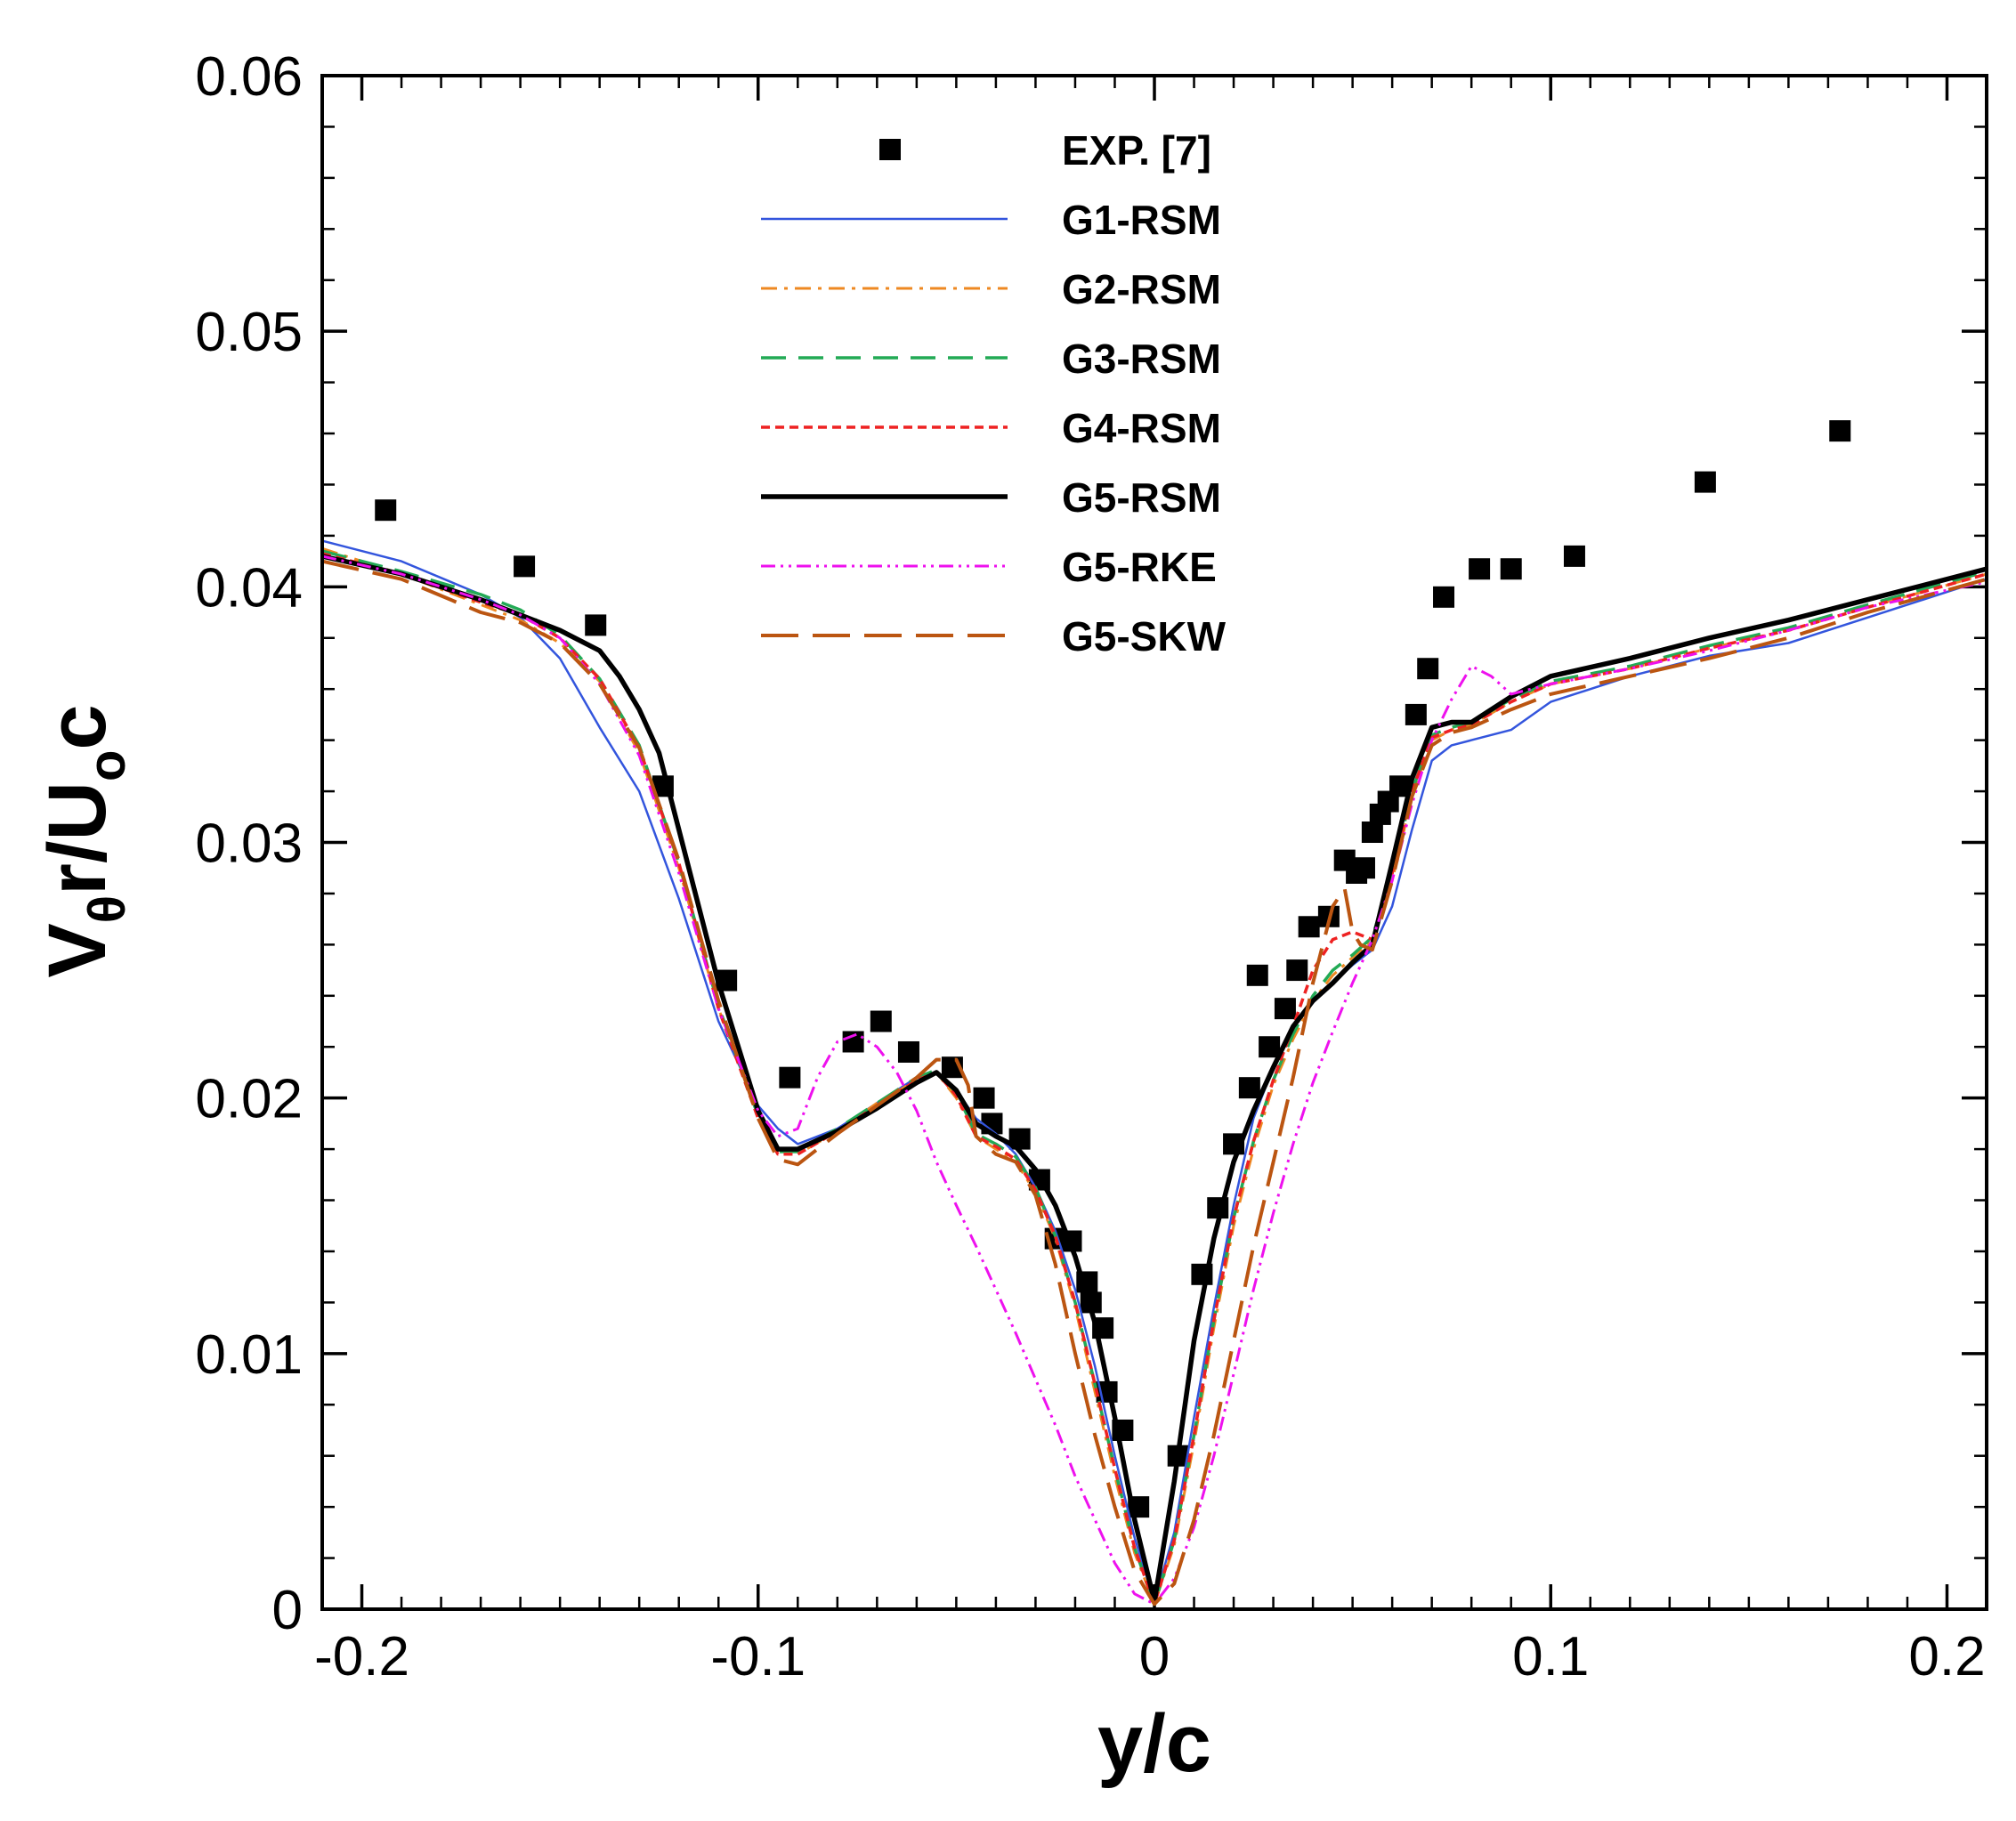 This screenshot has height=1821, width=2016. What do you see at coordinates (991, 289) in the screenshot?
I see `legend-item-g2-rsm: G2-RSM` at bounding box center [991, 289].